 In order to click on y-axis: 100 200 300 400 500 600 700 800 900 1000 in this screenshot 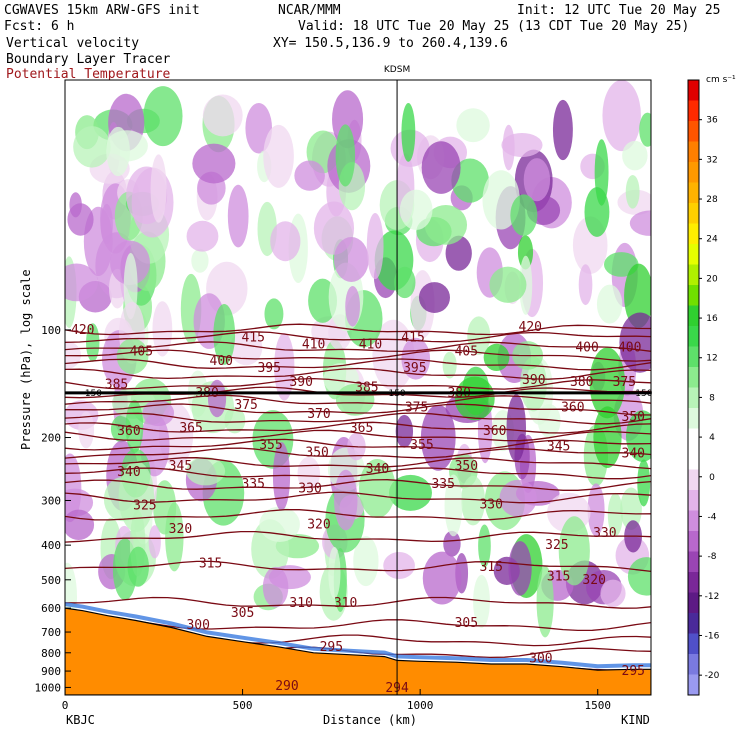, I will do `click(53, 509)`.